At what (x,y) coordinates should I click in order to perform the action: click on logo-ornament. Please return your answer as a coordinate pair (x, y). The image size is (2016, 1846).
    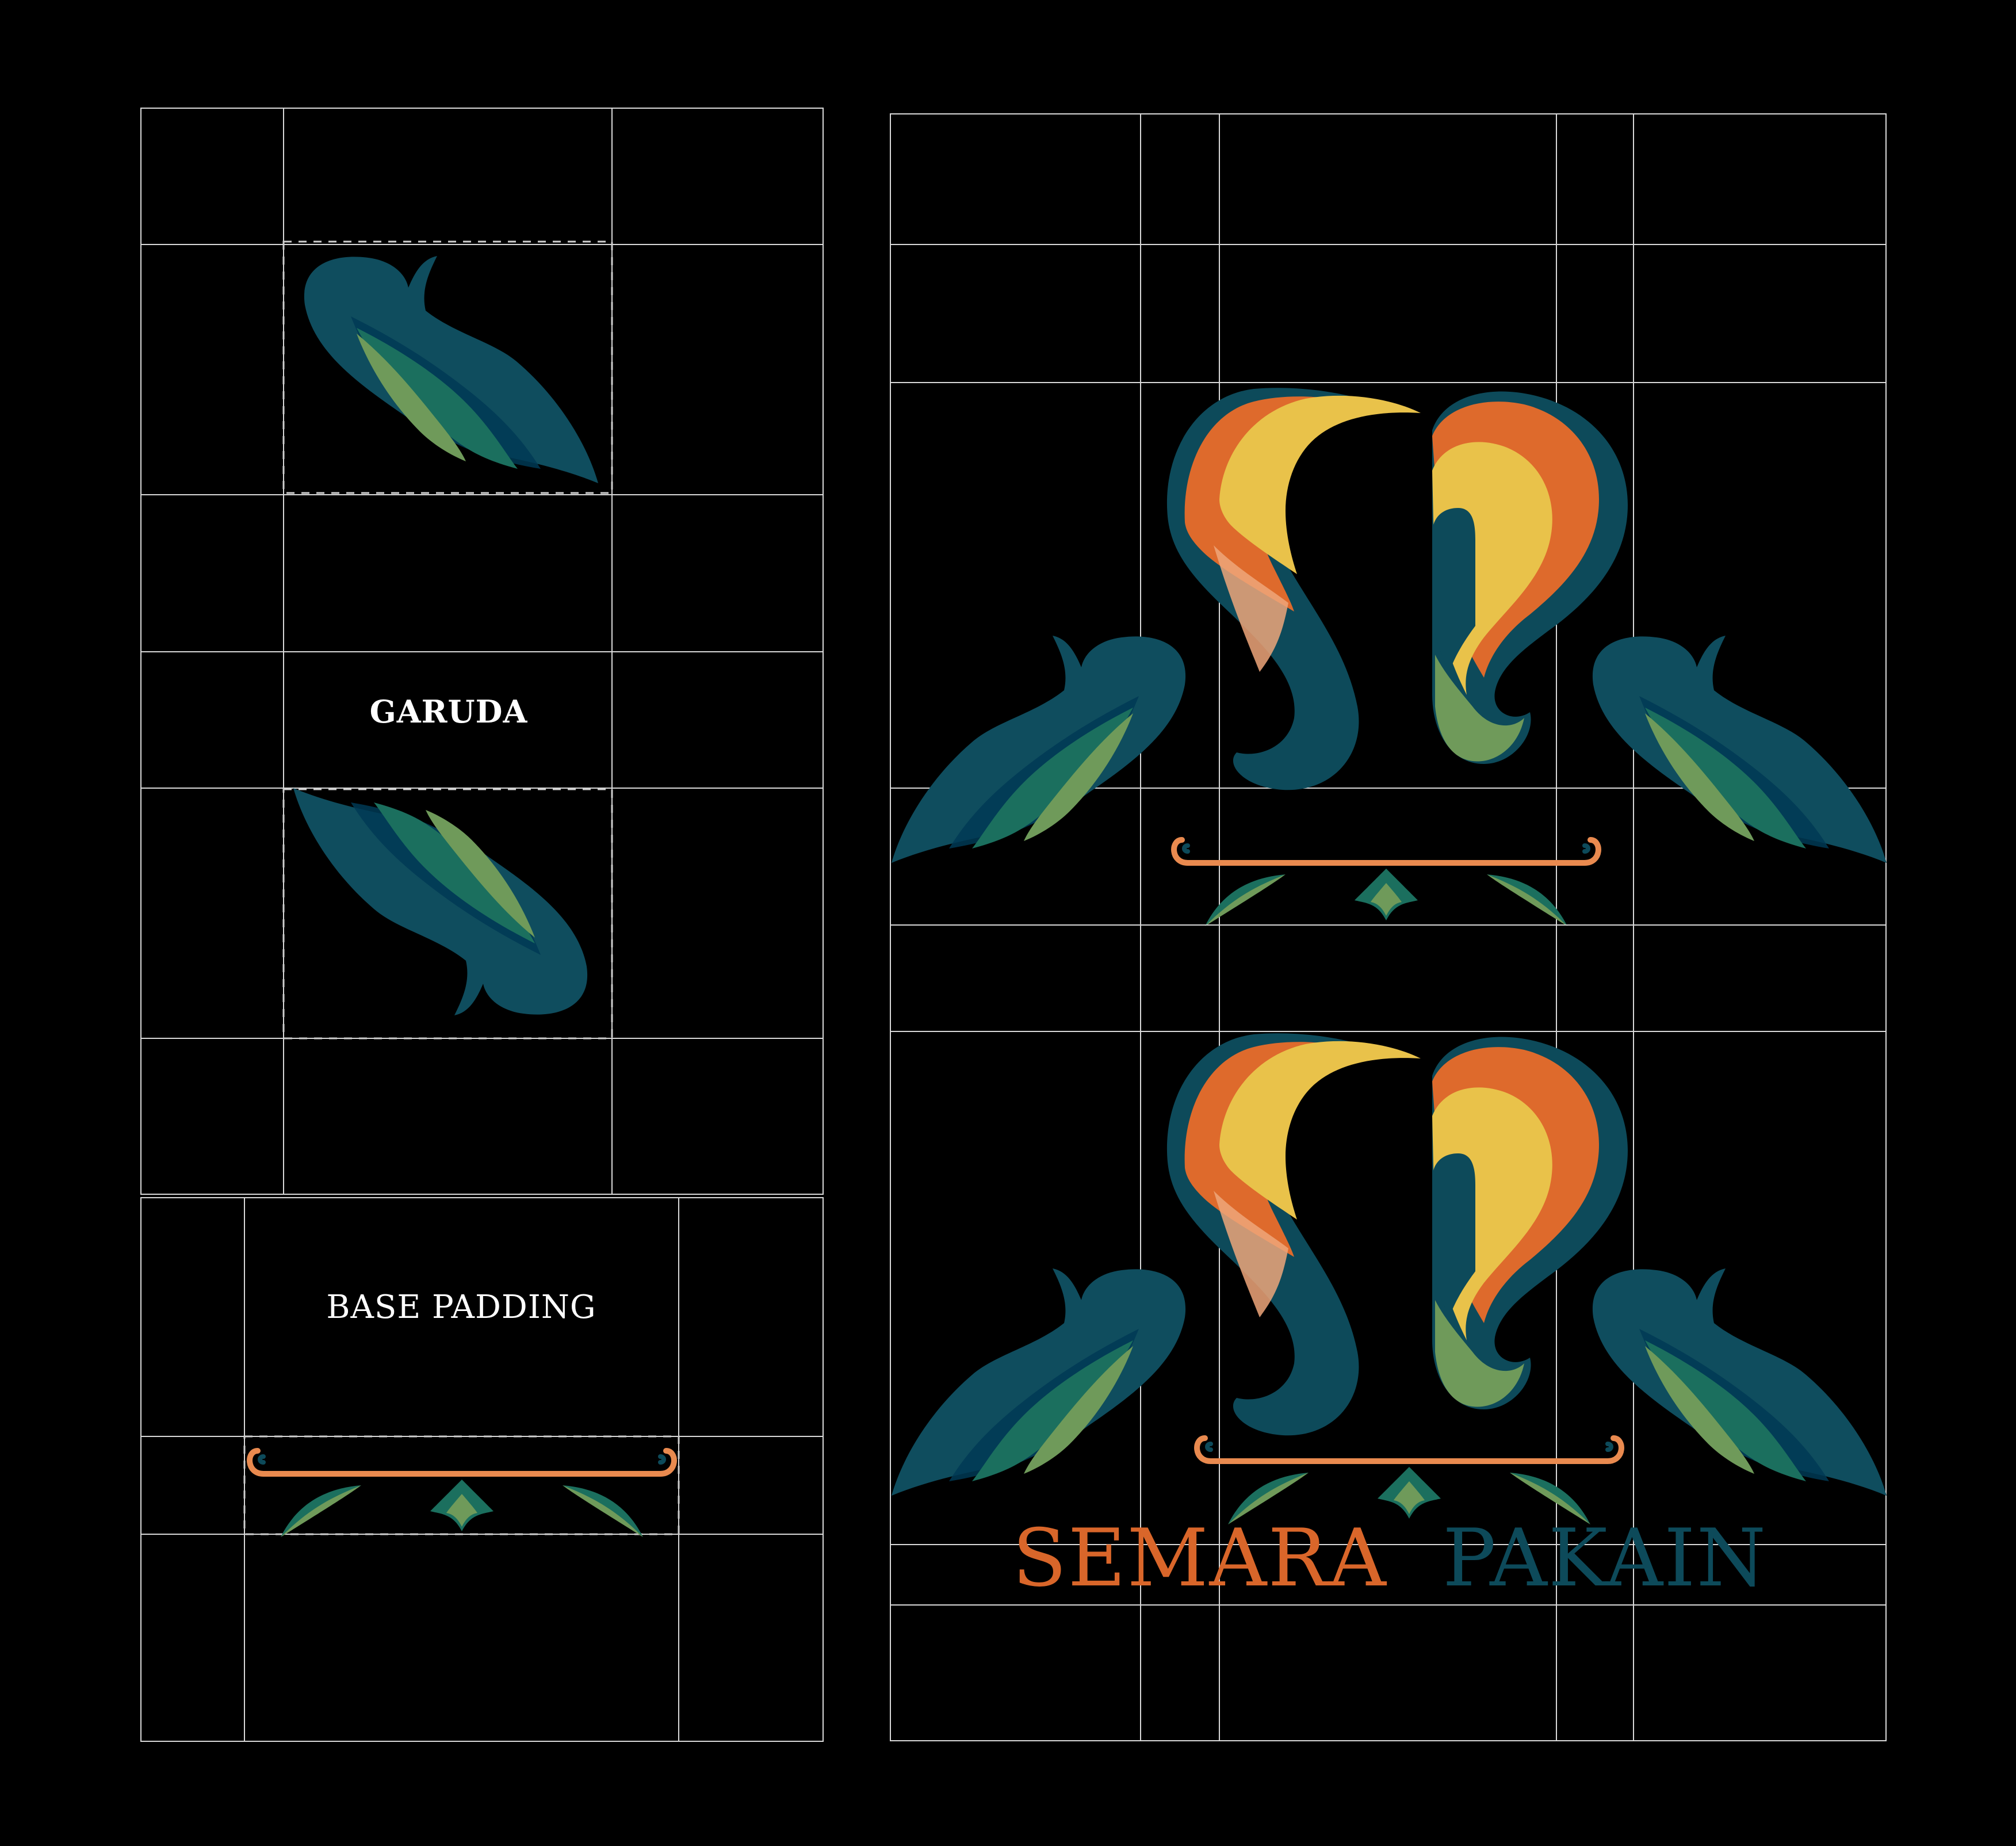
    Looking at the image, I should click on (1386, 883).